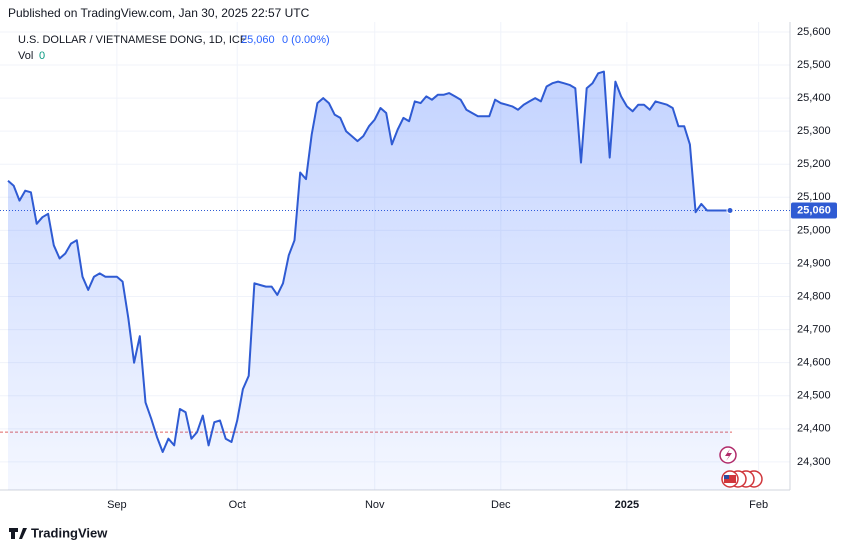  What do you see at coordinates (814, 263) in the screenshot?
I see `y-tick-label: 24,900` at bounding box center [814, 263].